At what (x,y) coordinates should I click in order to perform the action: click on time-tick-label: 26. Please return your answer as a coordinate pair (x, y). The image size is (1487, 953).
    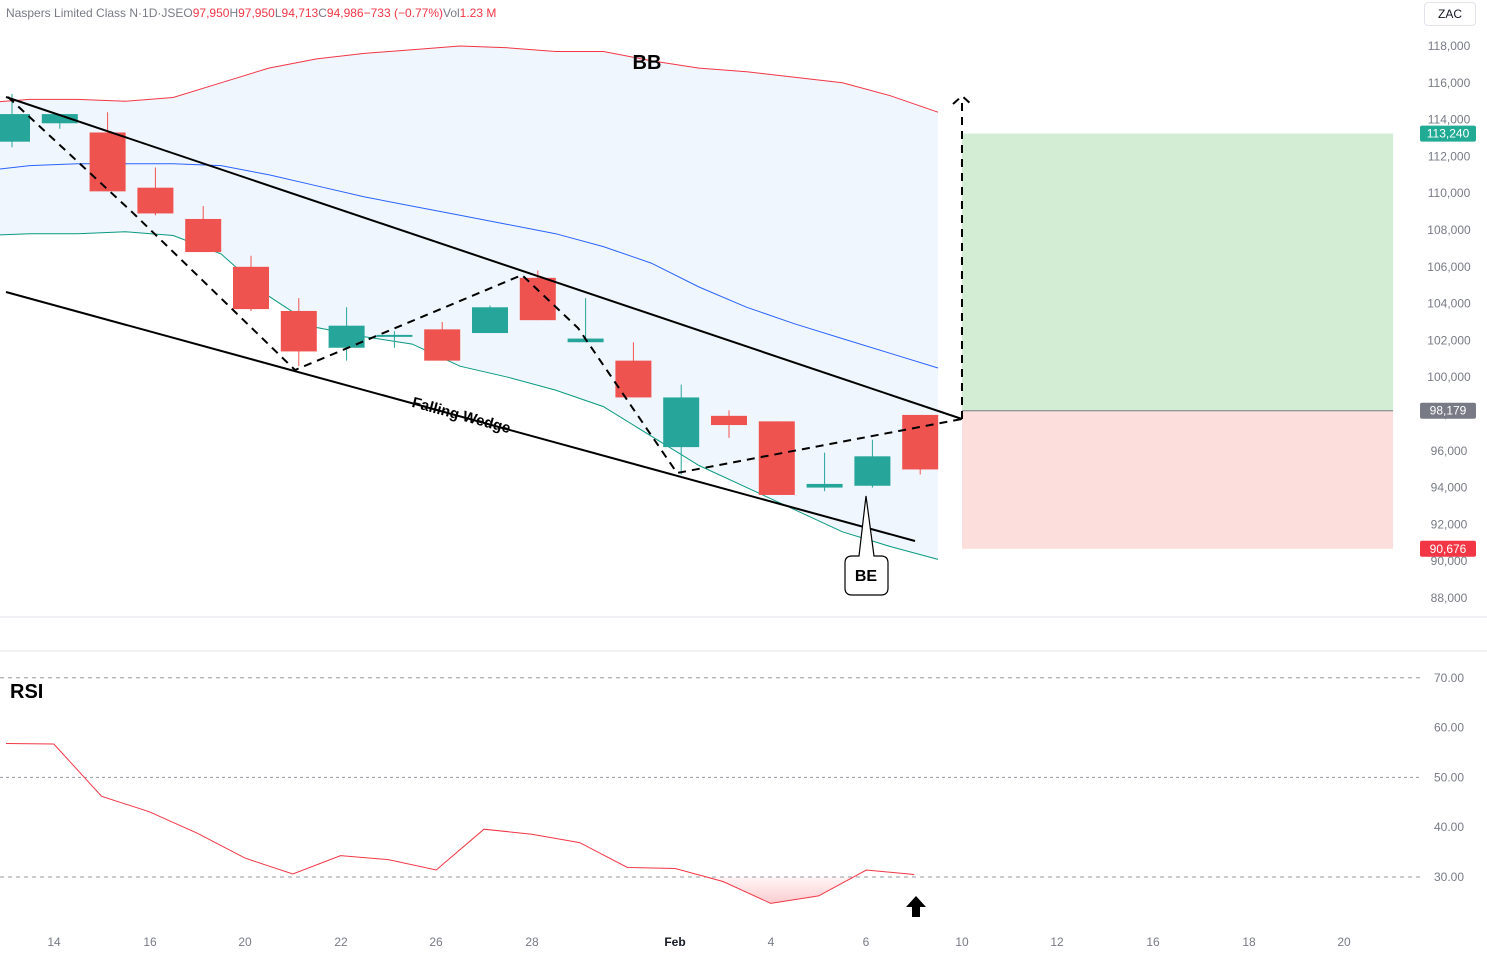
    Looking at the image, I should click on (436, 942).